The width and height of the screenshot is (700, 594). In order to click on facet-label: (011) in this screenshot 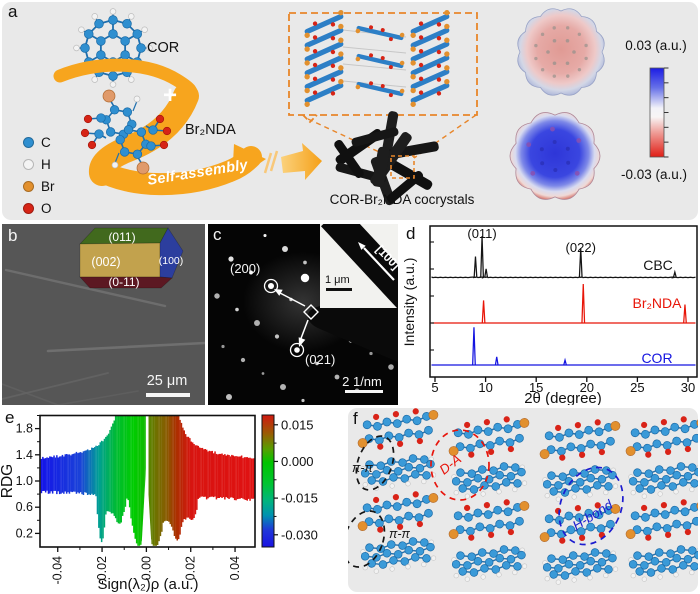, I will do `click(121, 237)`.